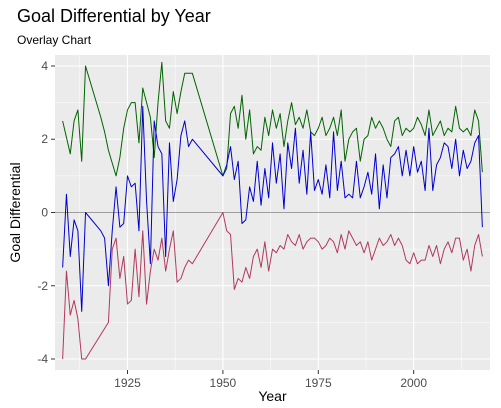  What do you see at coordinates (270, 380) in the screenshot?
I see `x-axis: 1925 1950 1975 2000` at bounding box center [270, 380].